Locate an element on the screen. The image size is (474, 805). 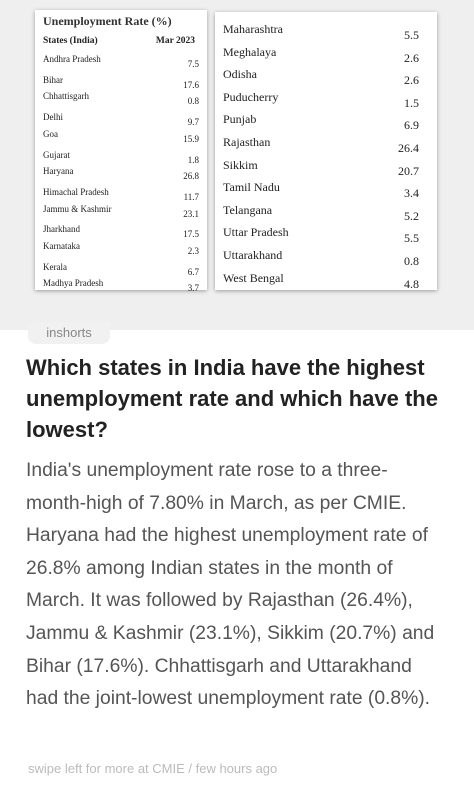
state-name: Chhattisgarh is located at coordinates (66, 96).